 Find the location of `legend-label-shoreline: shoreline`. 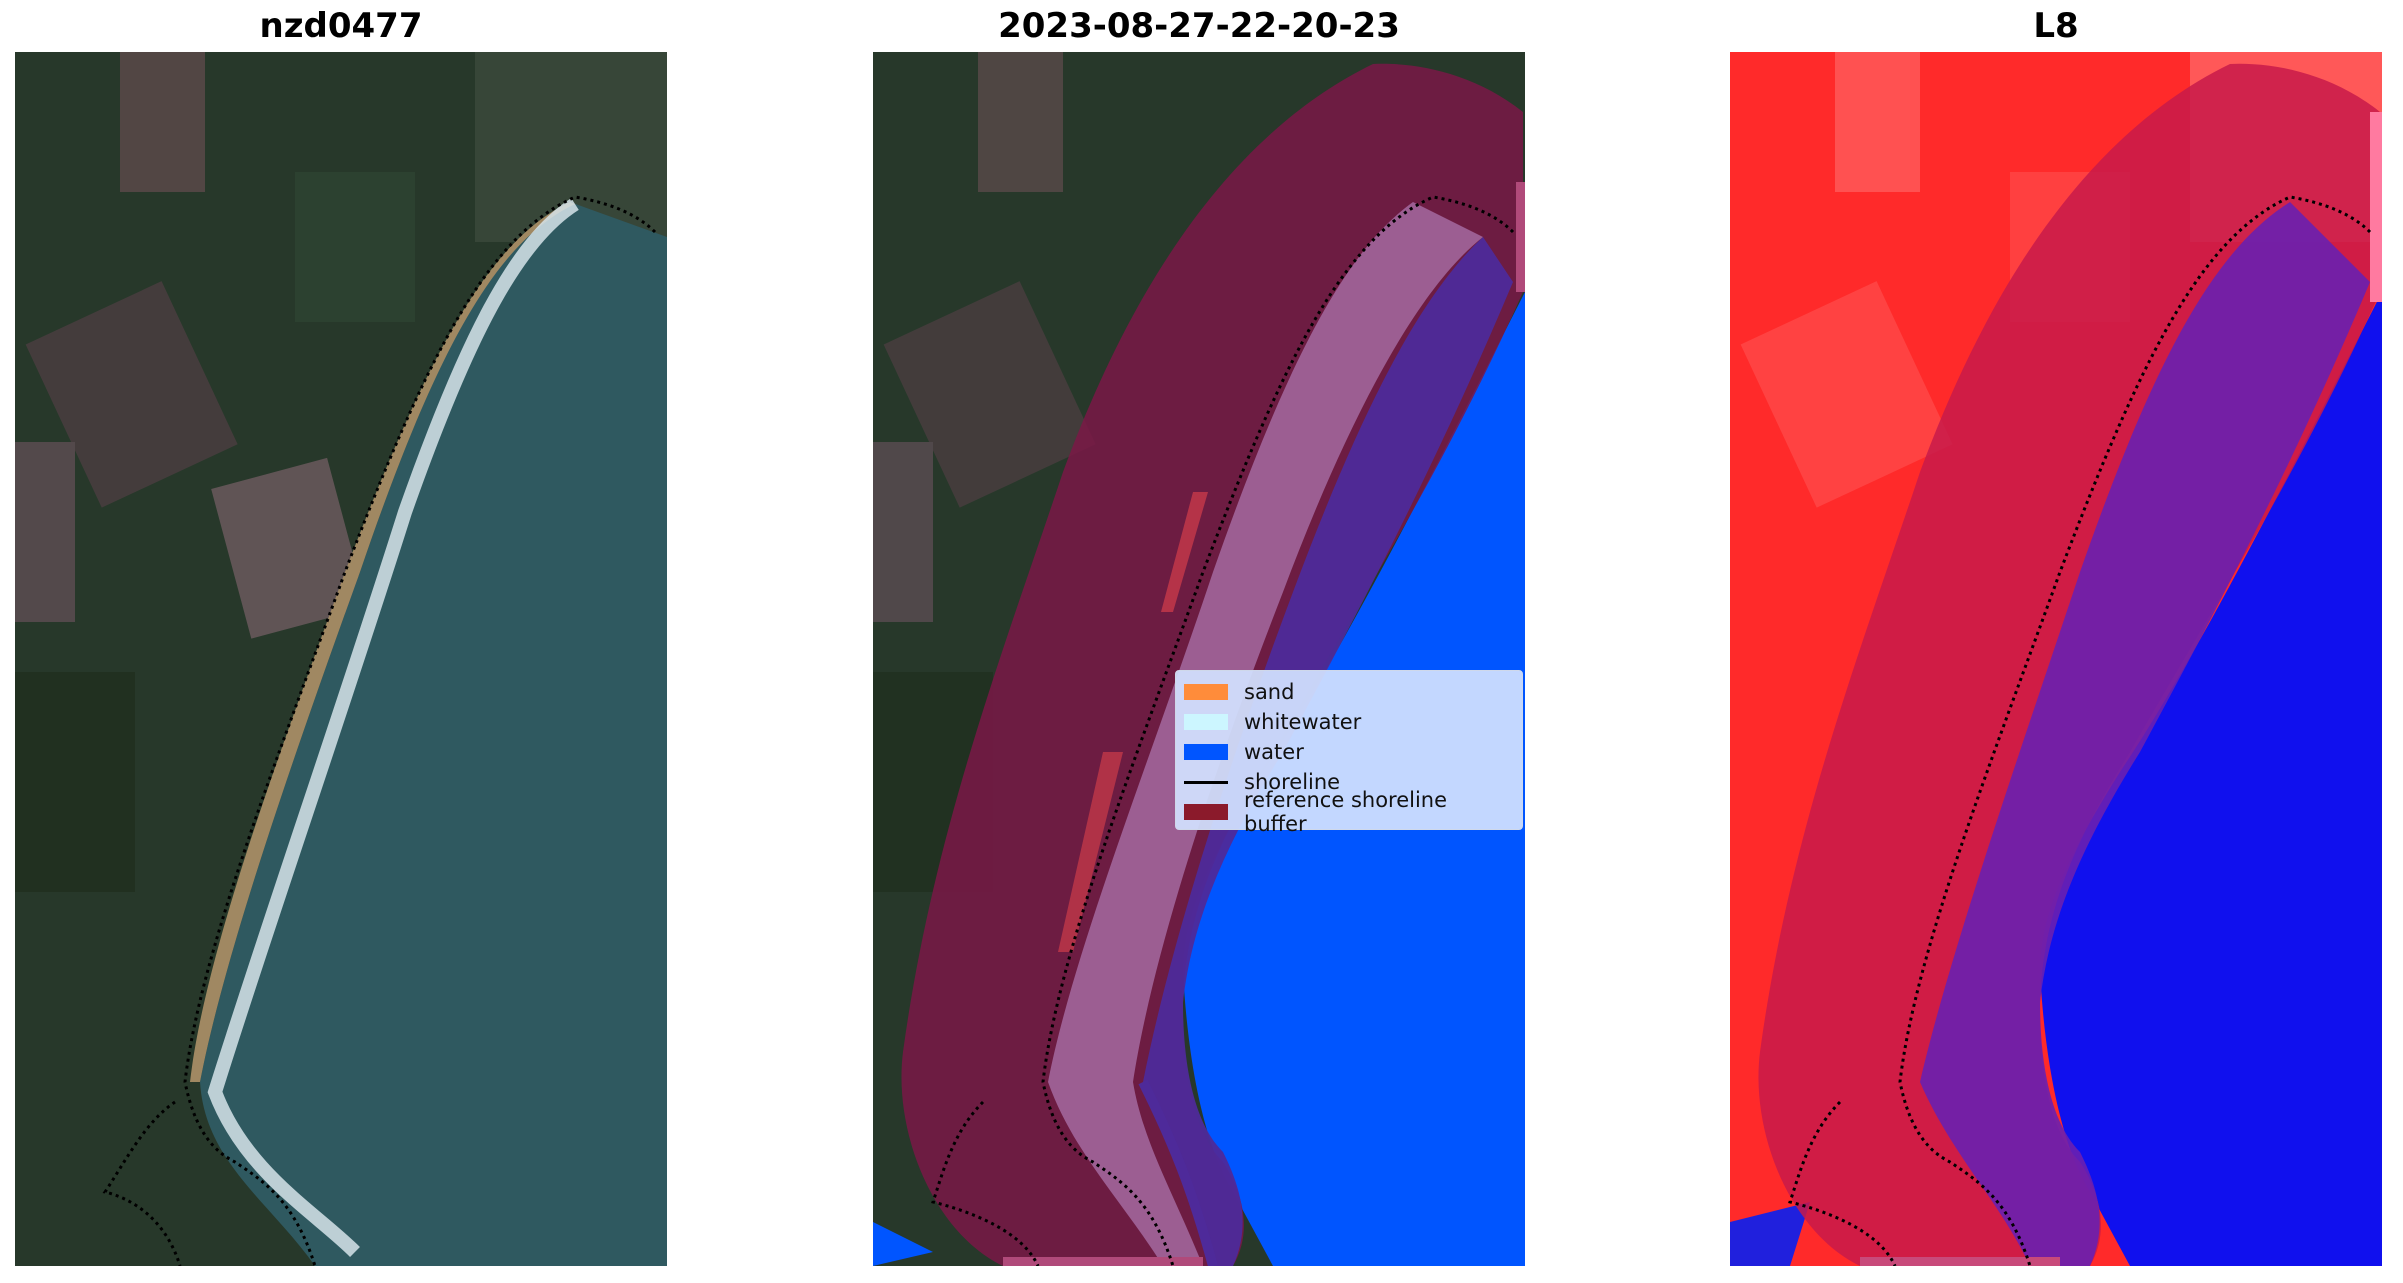

legend-label-shoreline: shoreline is located at coordinates (1292, 782).